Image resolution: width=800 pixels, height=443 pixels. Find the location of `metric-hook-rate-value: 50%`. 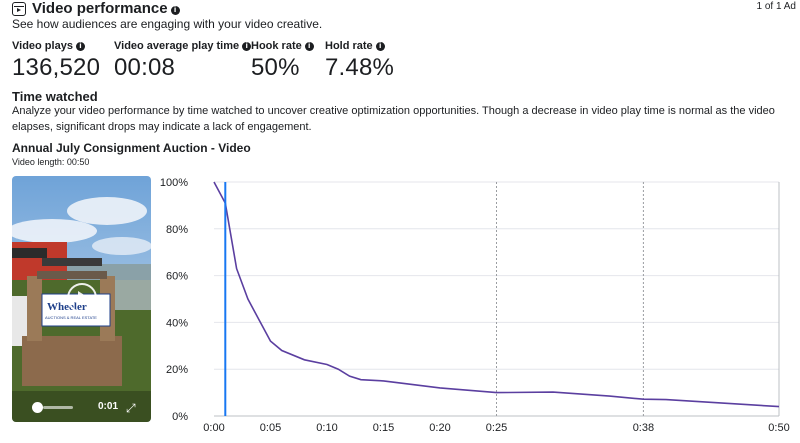

metric-hook-rate-value: 50% is located at coordinates (275, 67).